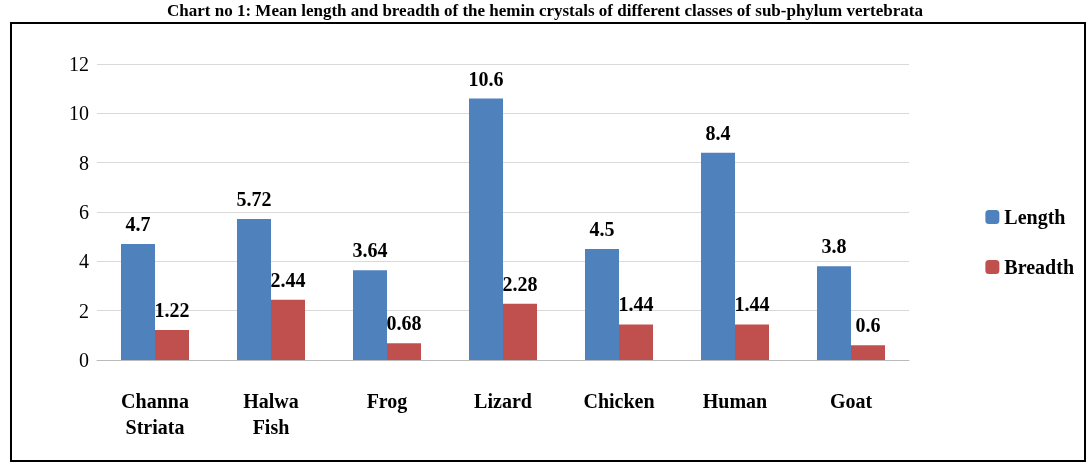 The height and width of the screenshot is (467, 1090). I want to click on data-label: 2.44, so click(288, 279).